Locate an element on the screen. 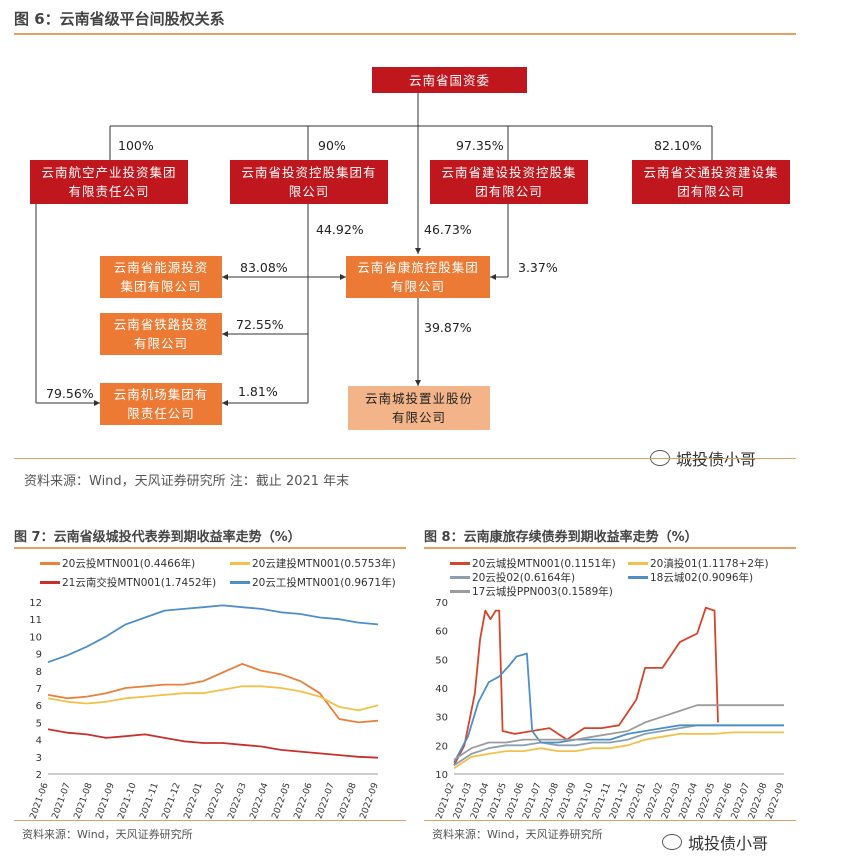  legend-label: 20云工投MTN001(0.9671年) is located at coordinates (324, 583).